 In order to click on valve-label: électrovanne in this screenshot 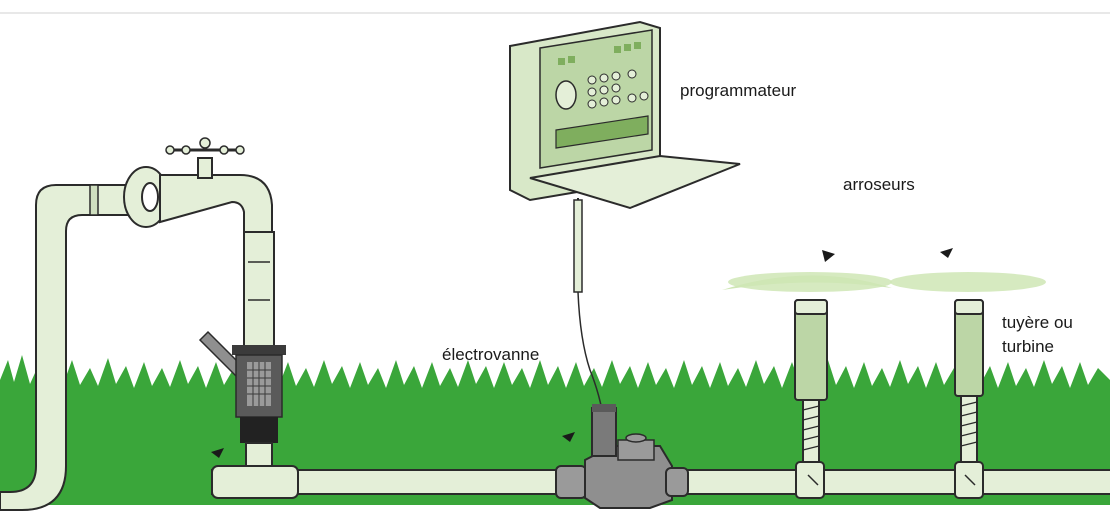, I will do `click(491, 354)`.